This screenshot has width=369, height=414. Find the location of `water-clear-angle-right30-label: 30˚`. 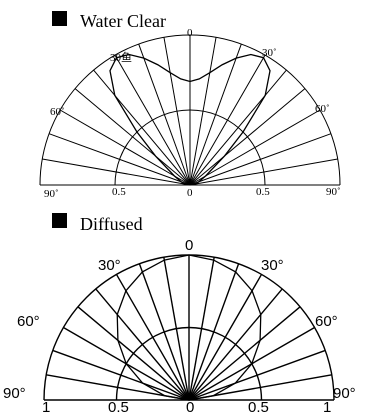

water-clear-angle-right30-label: 30˚ is located at coordinates (269, 53).